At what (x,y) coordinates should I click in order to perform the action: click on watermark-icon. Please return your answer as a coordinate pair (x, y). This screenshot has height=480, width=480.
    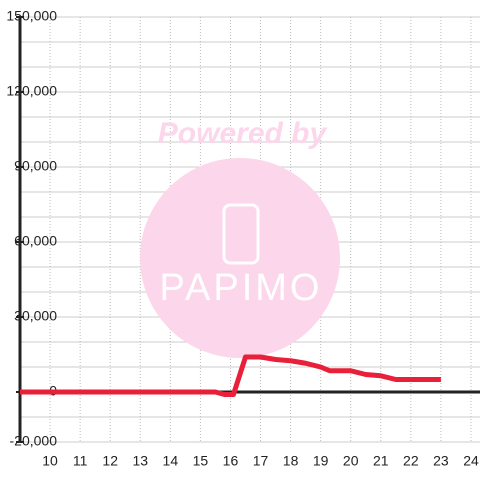
    Looking at the image, I should click on (241, 234).